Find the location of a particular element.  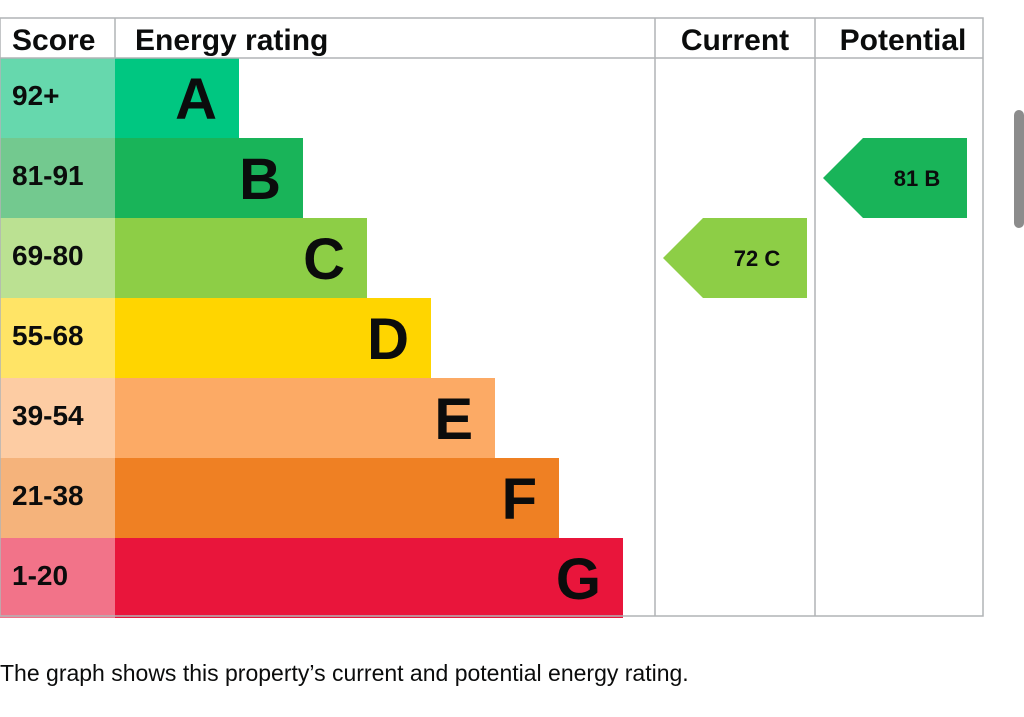

potential-rating-label: 81 B is located at coordinates (917, 178).